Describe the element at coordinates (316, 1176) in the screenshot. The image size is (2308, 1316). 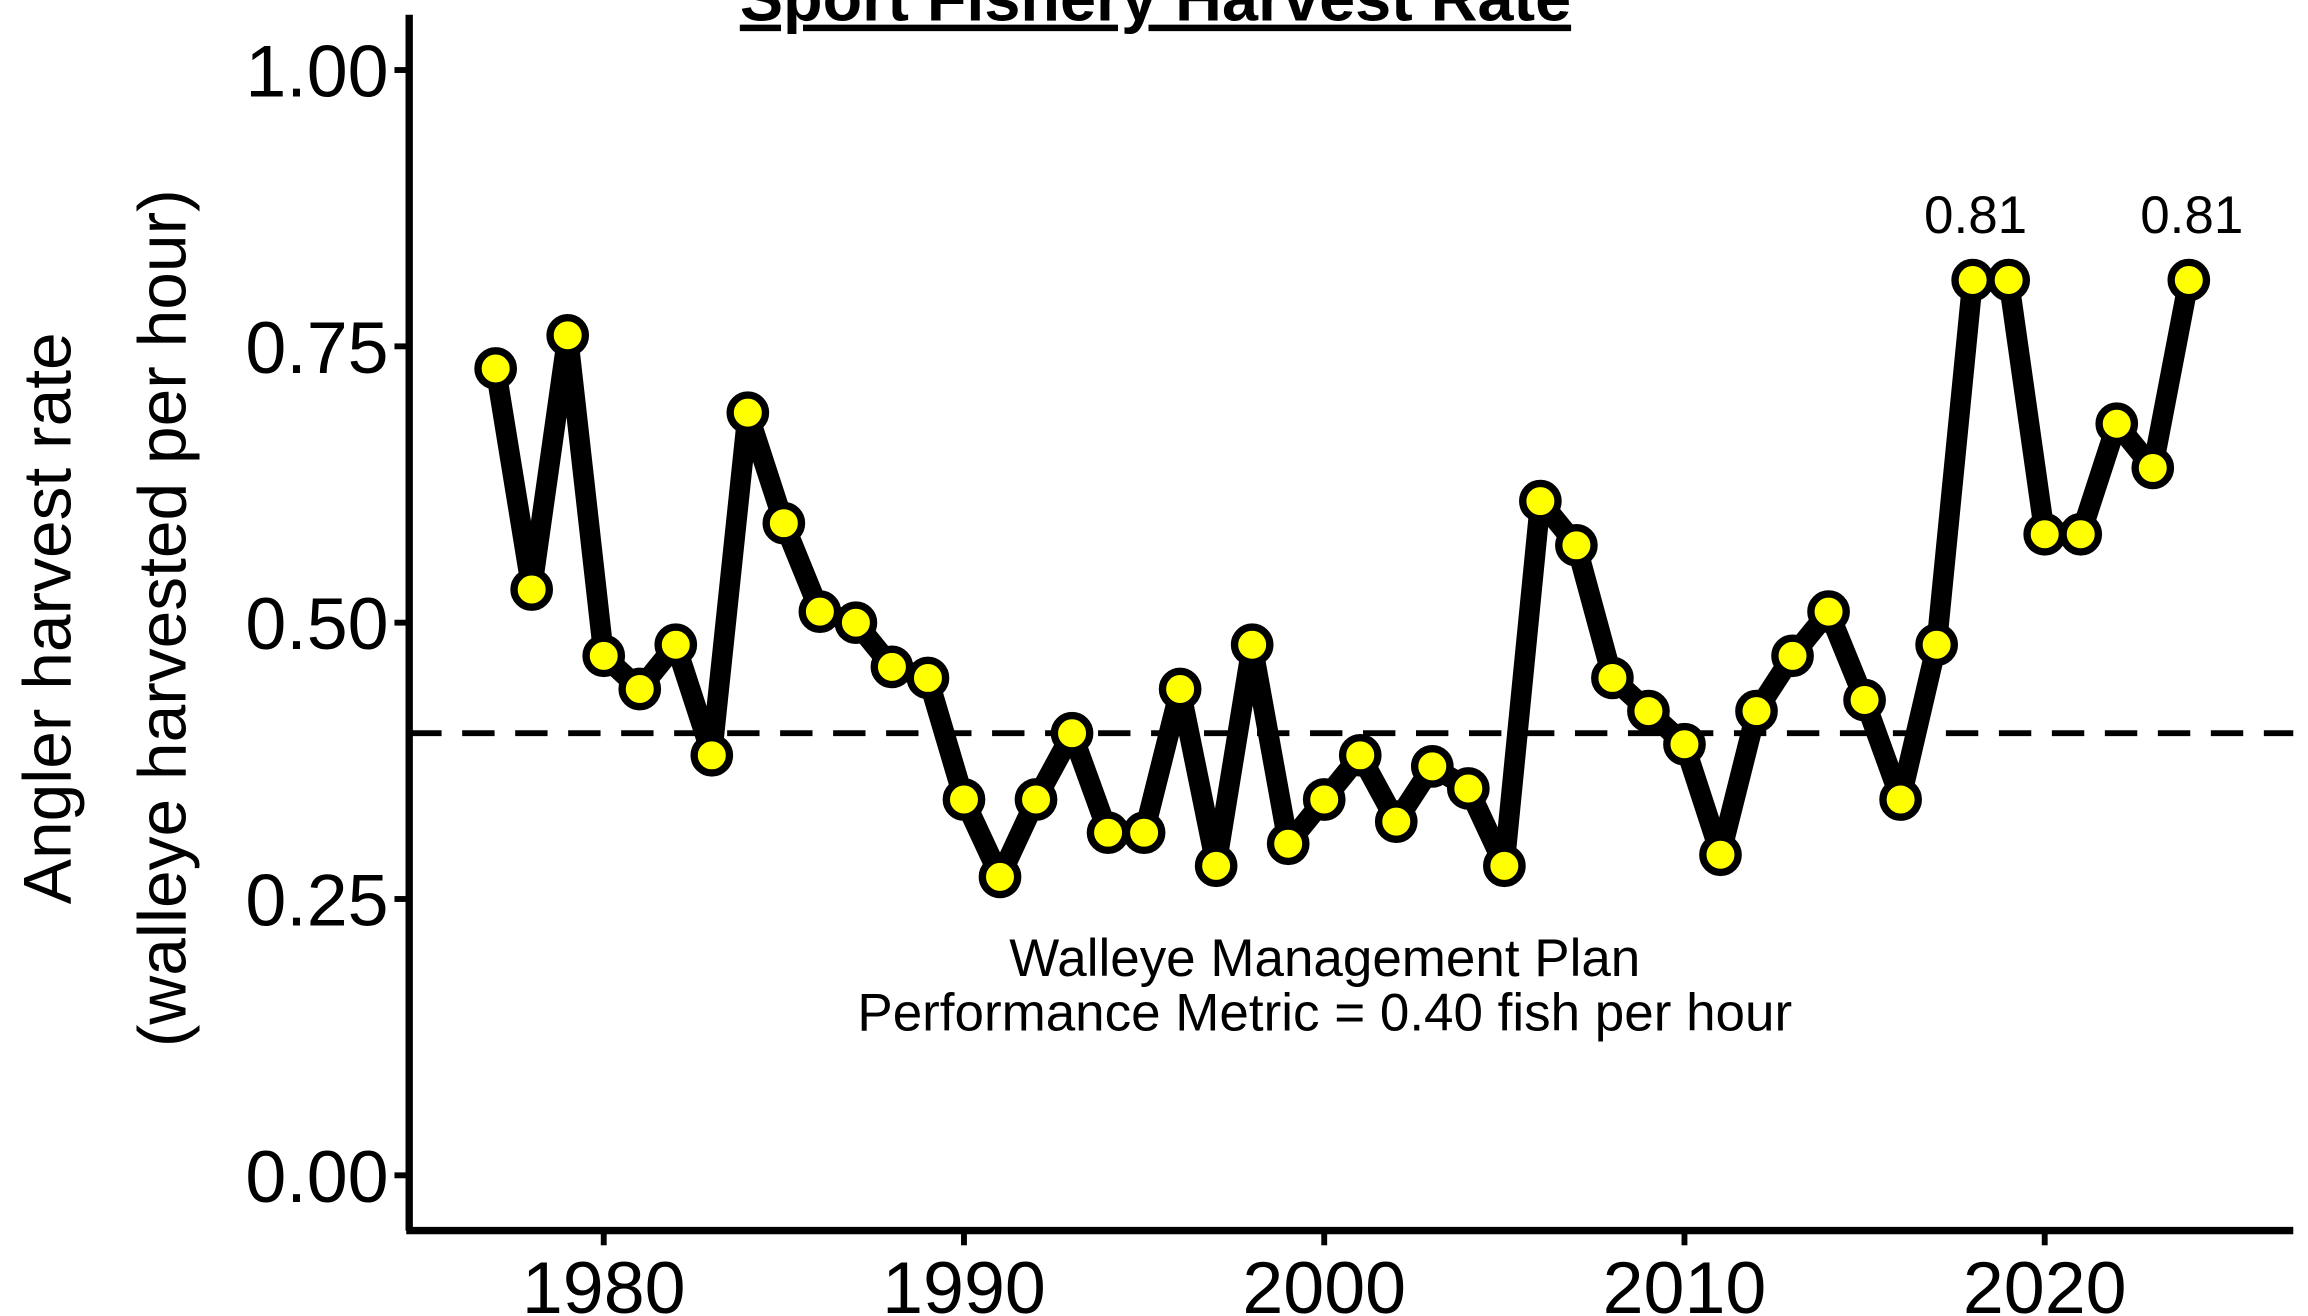
I see `y-tick-label: 0.00` at that location.